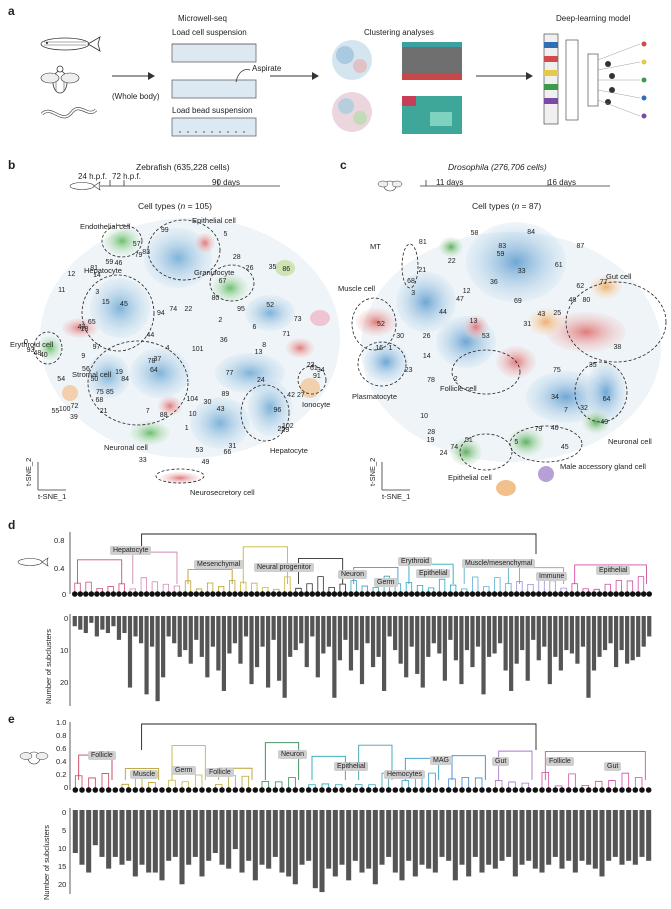  What do you see at coordinates (572, 301) in the screenshot?
I see `dm-numbers-num: 48` at bounding box center [572, 301].